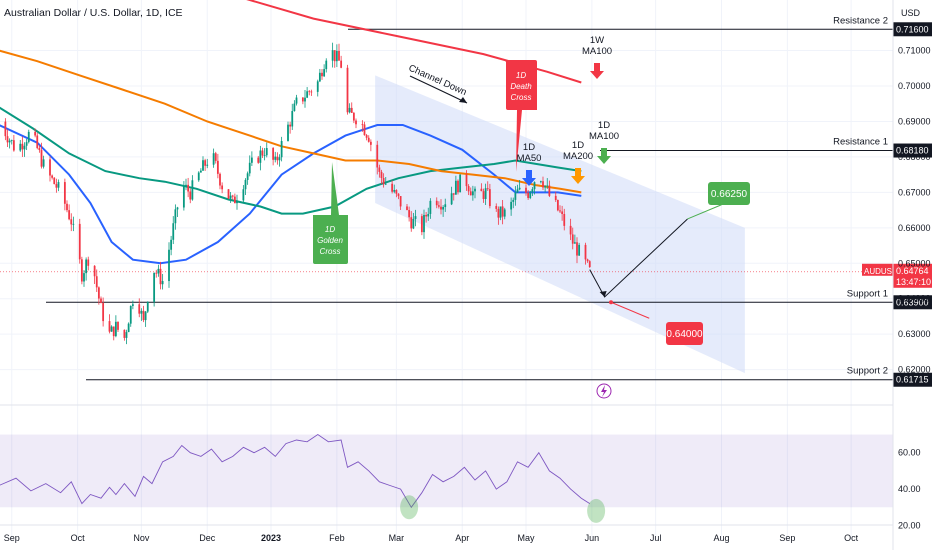 Image resolution: width=932 pixels, height=550 pixels. I want to click on price-tick-label: 0.64000, so click(914, 299).